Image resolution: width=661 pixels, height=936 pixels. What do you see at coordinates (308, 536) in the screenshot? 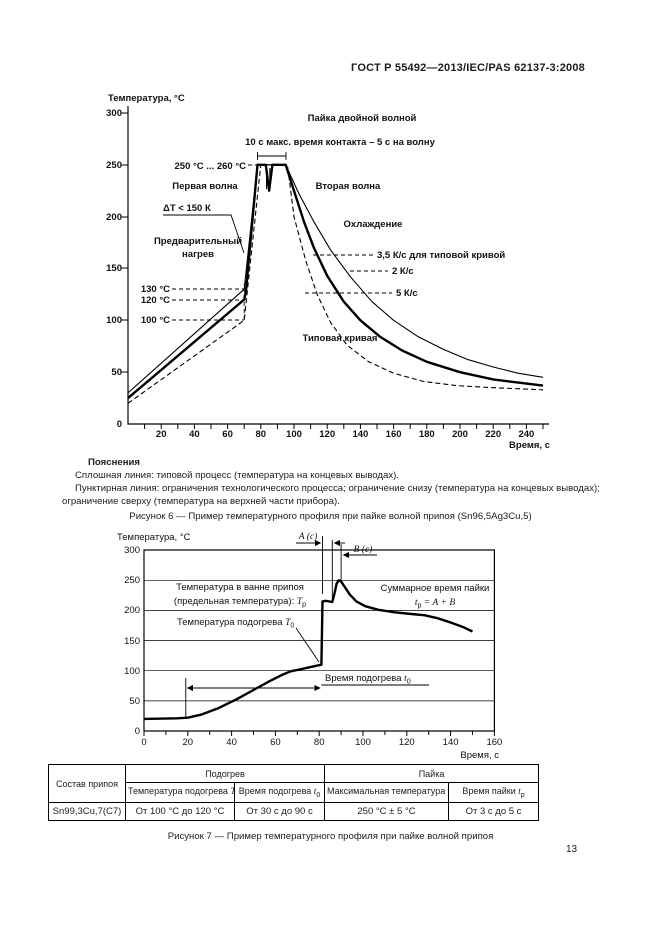
I see `fig7-a-label: A (с)` at bounding box center [308, 536].